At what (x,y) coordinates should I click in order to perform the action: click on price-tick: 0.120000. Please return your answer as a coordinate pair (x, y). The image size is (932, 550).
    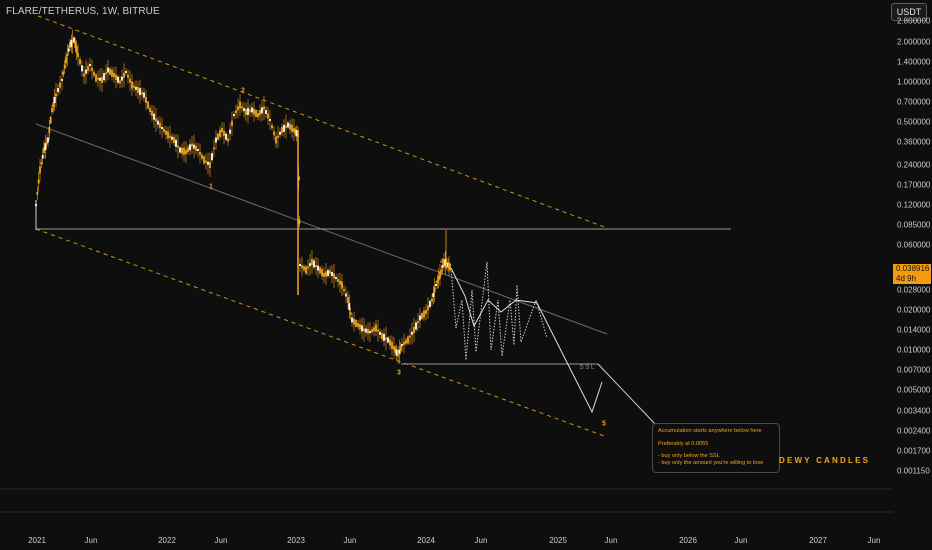
    Looking at the image, I should click on (914, 205).